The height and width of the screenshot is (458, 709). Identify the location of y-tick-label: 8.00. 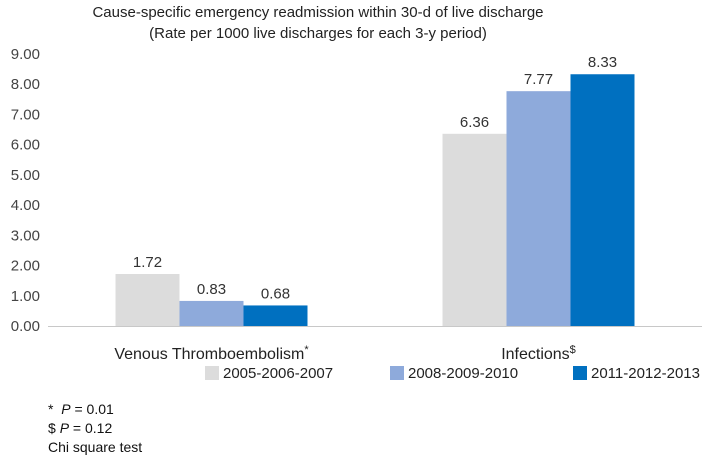
(25, 84).